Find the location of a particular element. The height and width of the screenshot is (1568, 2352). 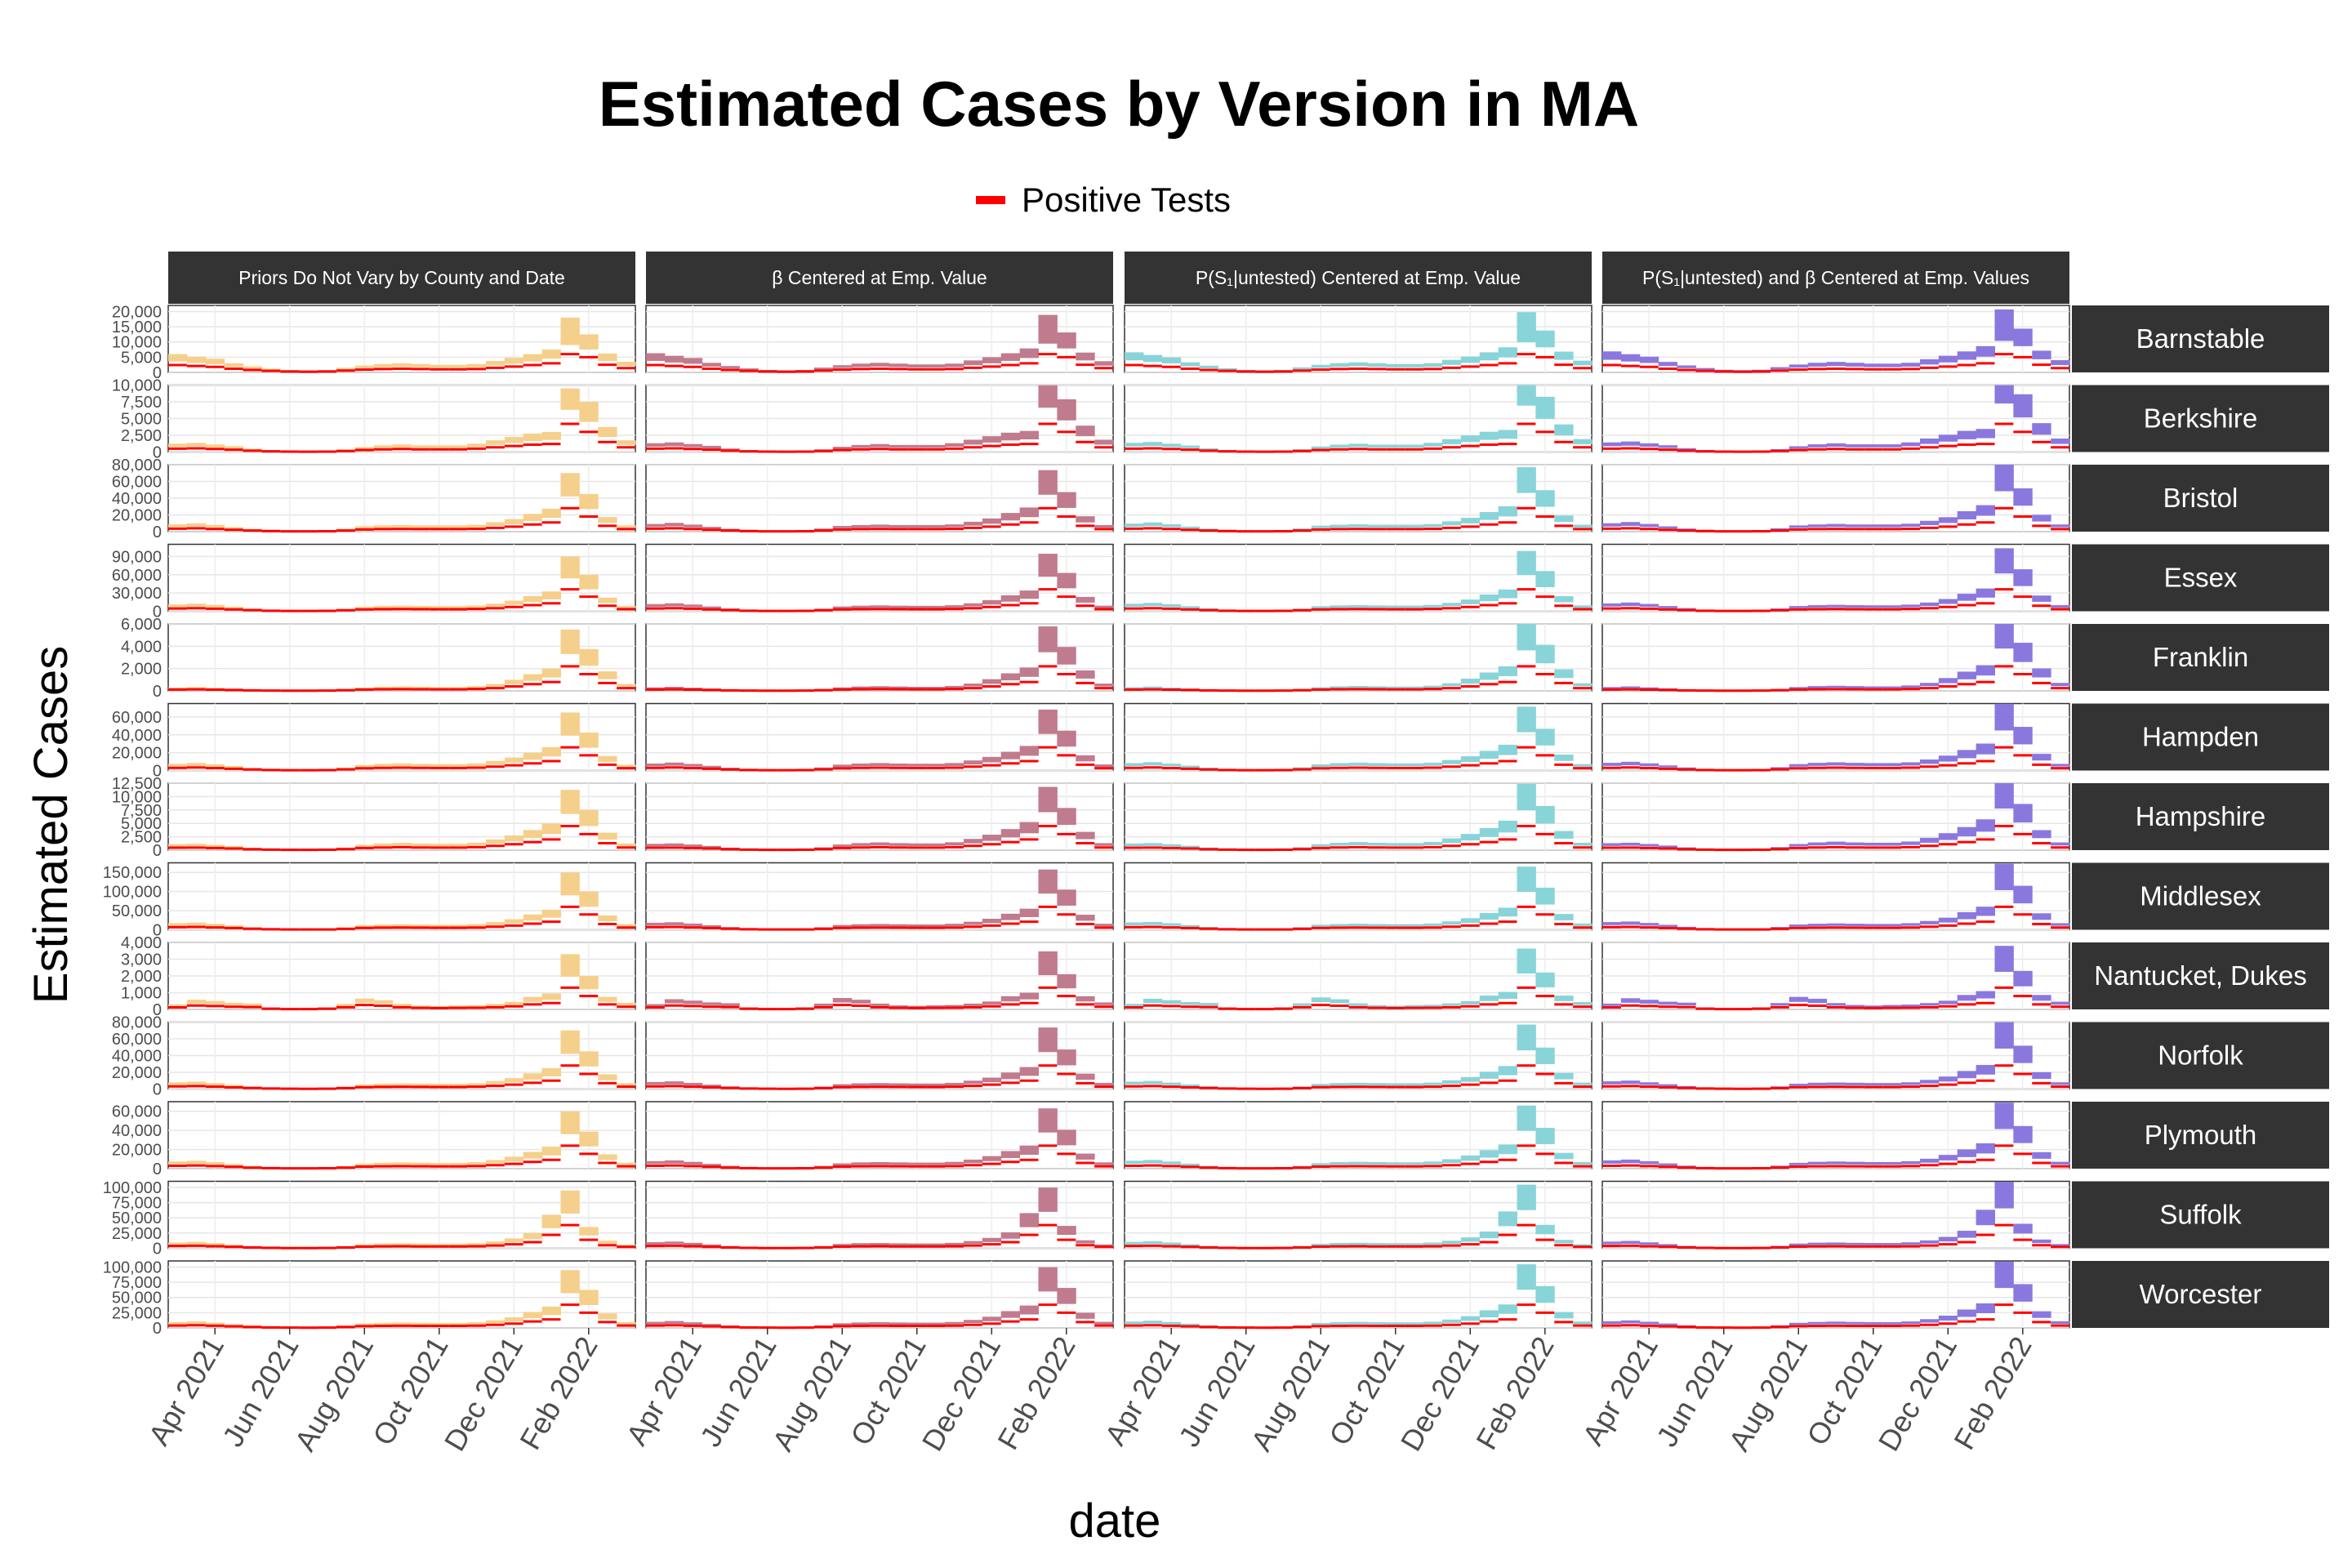

county-label-plymouth: Plymouth is located at coordinates (2201, 1135).